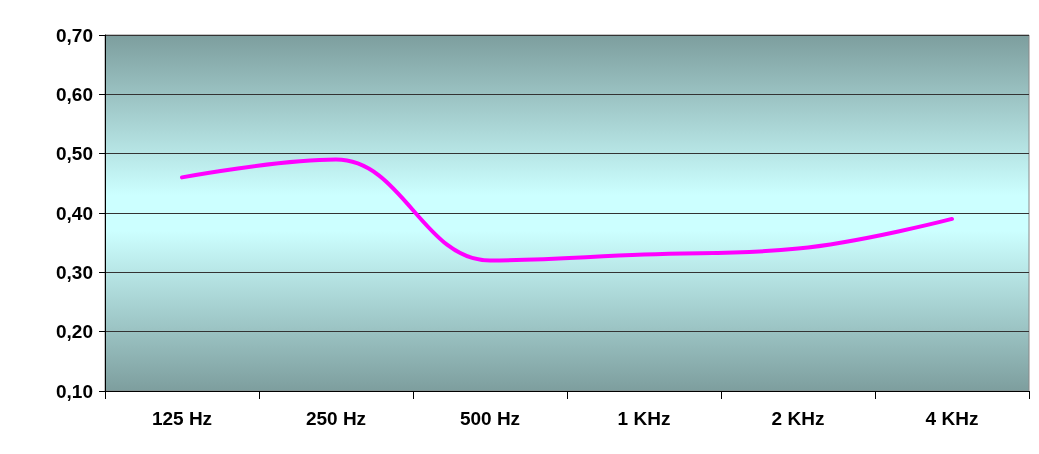  What do you see at coordinates (74, 391) in the screenshot?
I see `y-tick-label: 0,10` at bounding box center [74, 391].